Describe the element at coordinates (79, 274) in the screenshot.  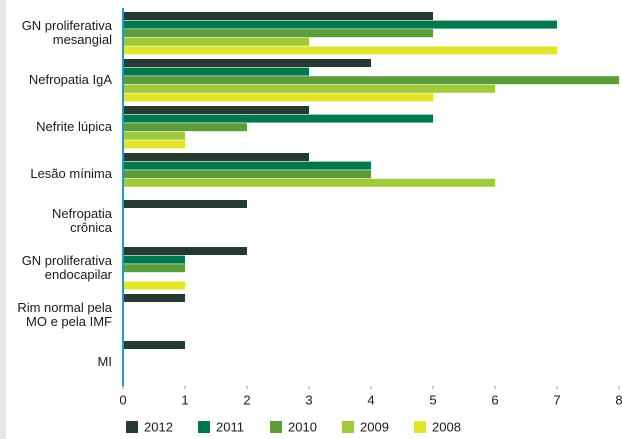
I see `y-tick-label: endocapilar` at that location.